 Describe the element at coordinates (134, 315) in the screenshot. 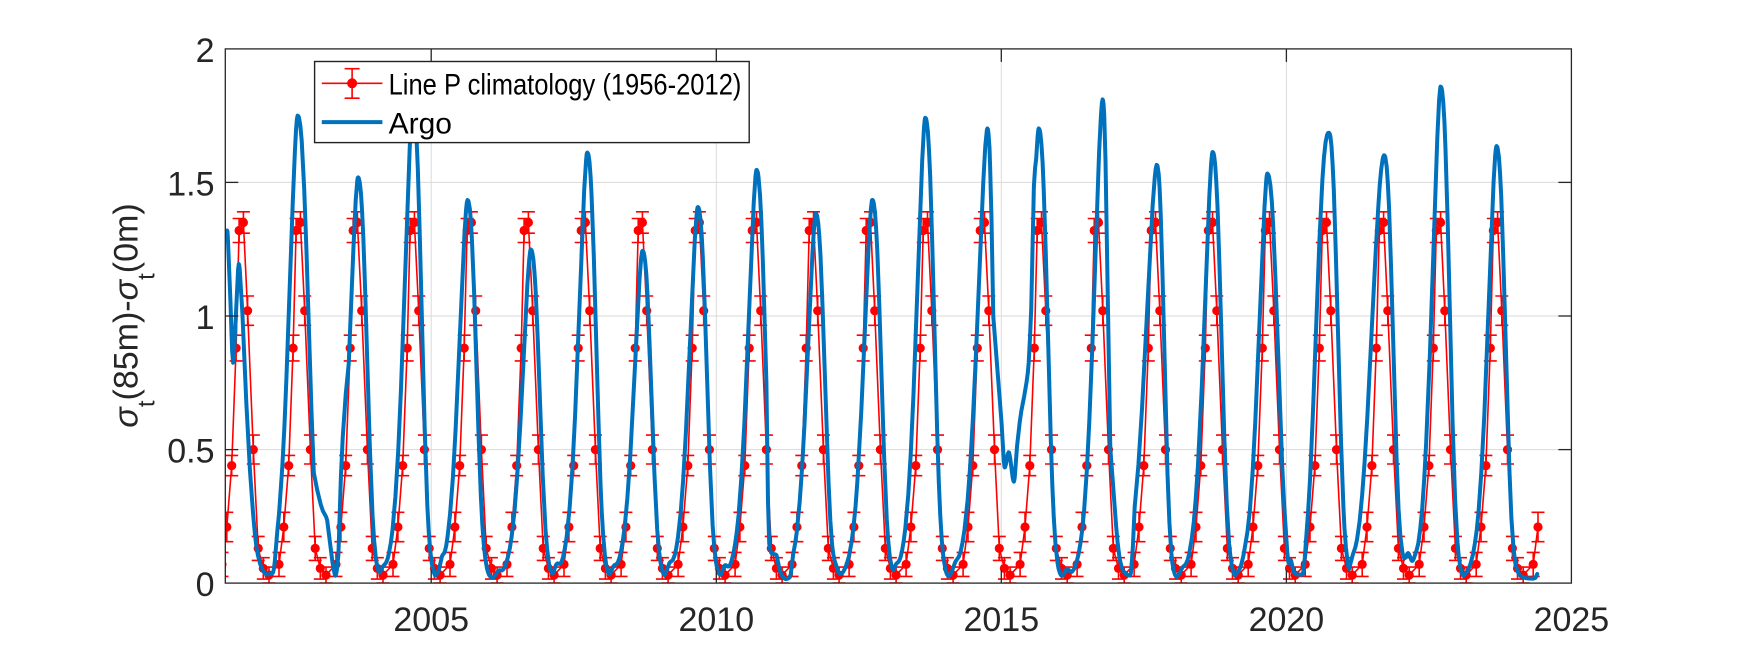

I see `svg-text: σt(85m)-σt(0m)` at that location.